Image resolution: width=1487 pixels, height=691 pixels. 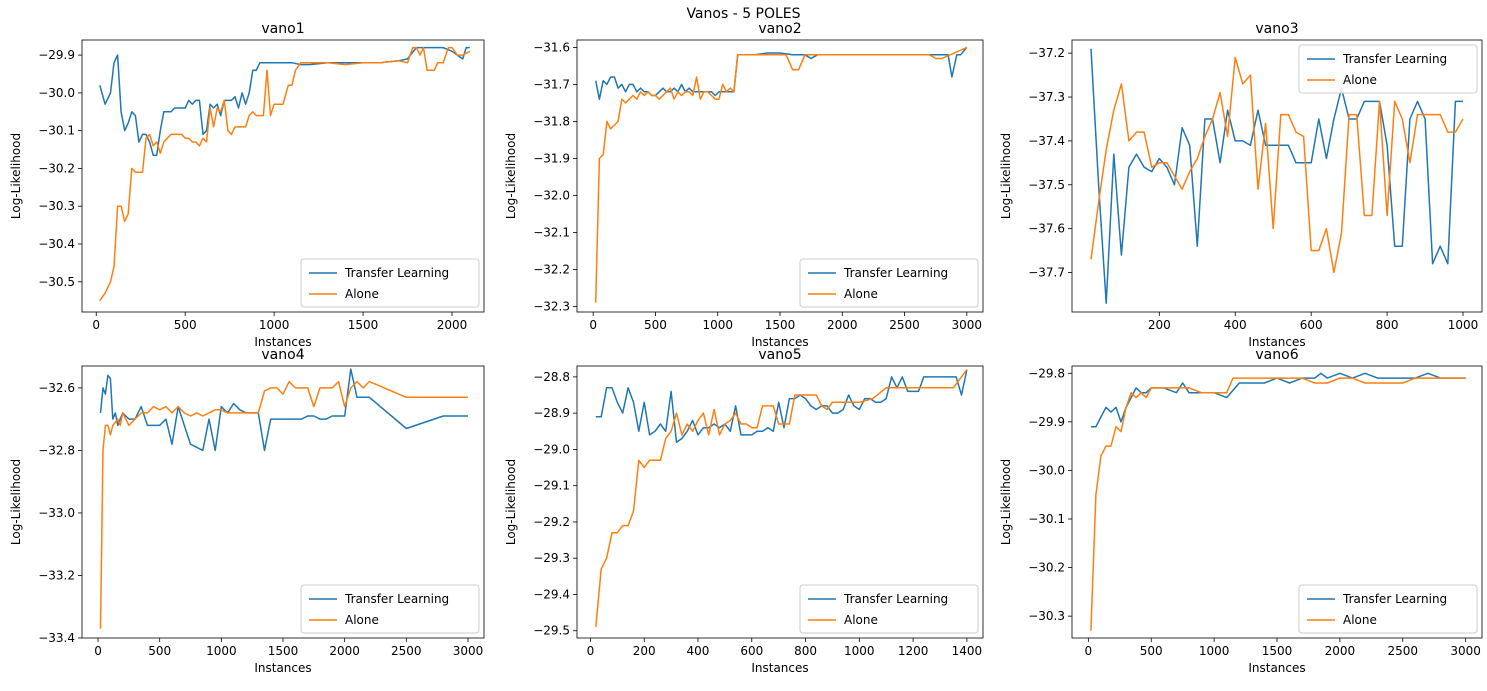 I want to click on y-tick-label: −31.6, so click(x=551, y=47).